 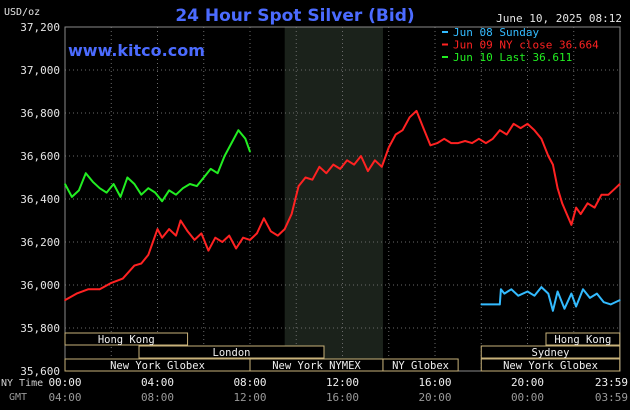 What do you see at coordinates (40, 113) in the screenshot?
I see `y-tick-label: 36,800` at bounding box center [40, 113].